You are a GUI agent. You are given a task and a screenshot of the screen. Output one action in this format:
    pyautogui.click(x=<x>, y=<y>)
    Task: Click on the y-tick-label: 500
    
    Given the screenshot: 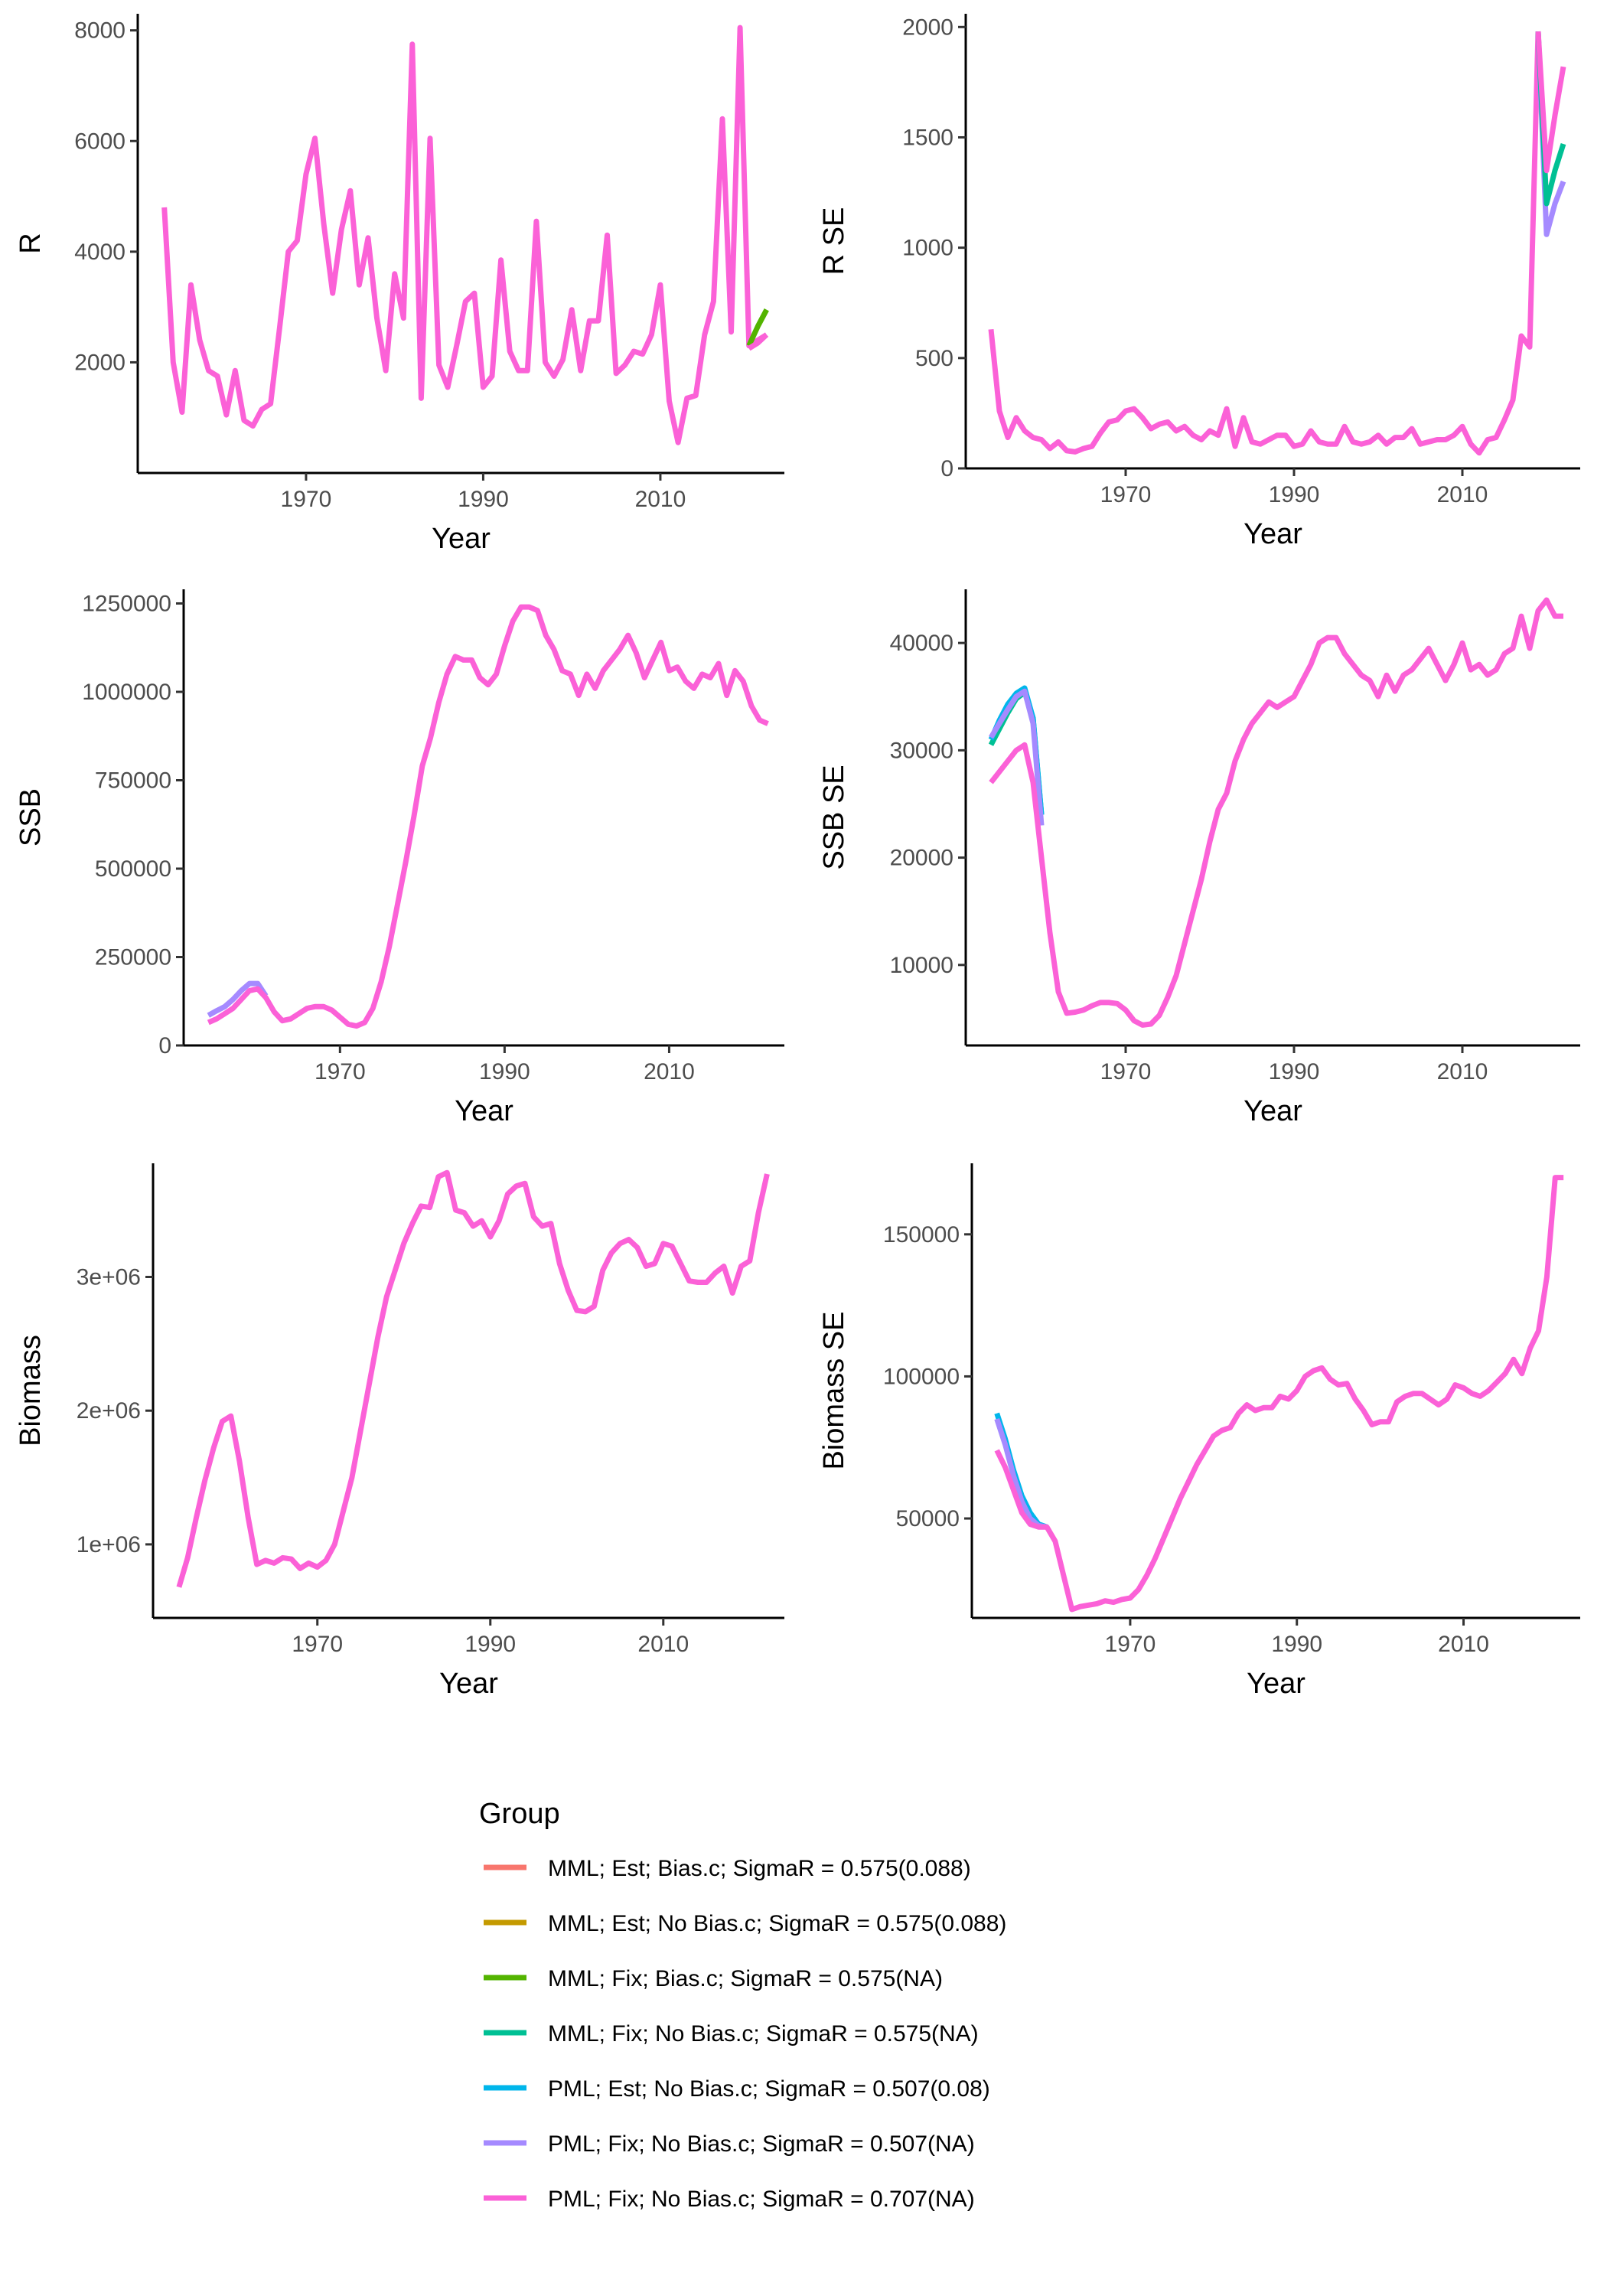 What is the action you would take?
    pyautogui.click(x=934, y=358)
    